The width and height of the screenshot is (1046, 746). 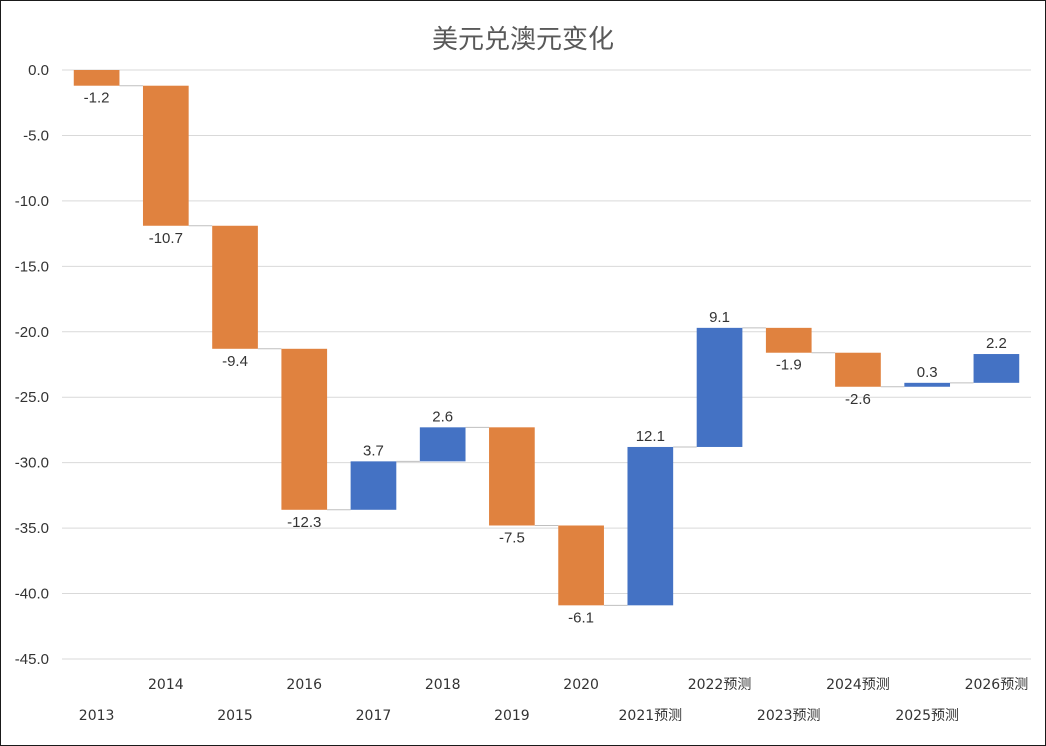 I want to click on bar-2024预测, so click(x=858, y=369).